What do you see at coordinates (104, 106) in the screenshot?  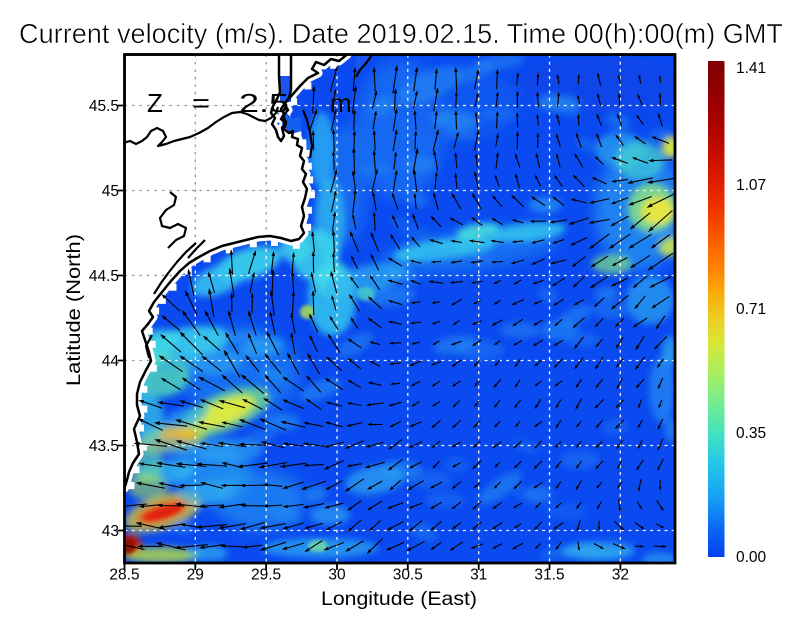 I see `svg-text: 45.5` at bounding box center [104, 106].